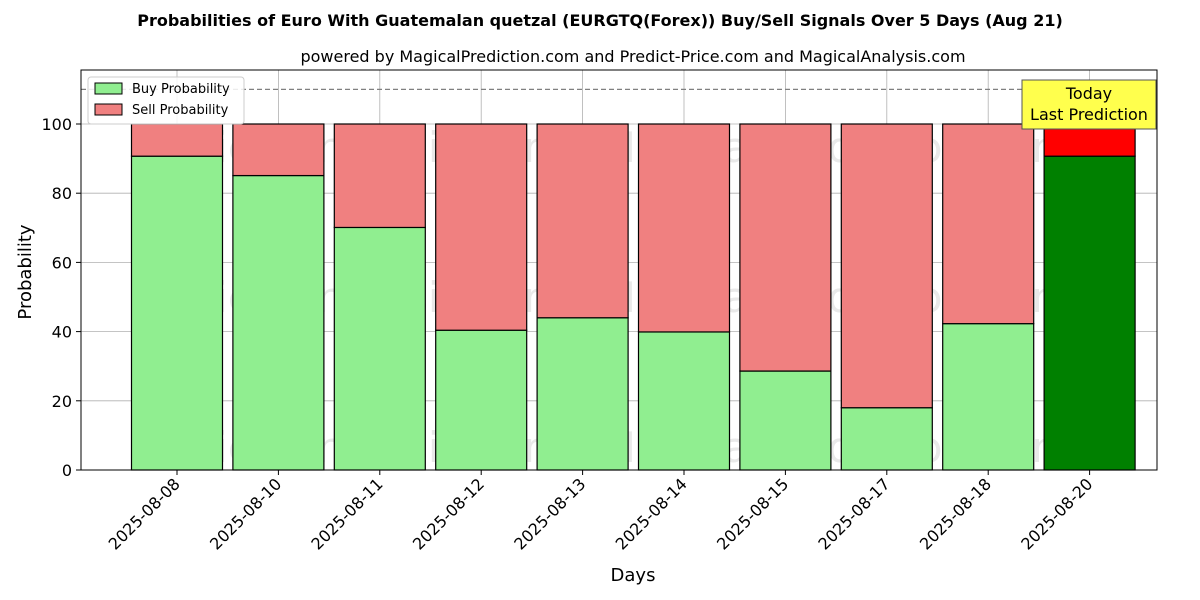 This screenshot has width=1200, height=600. What do you see at coordinates (1088, 93) in the screenshot?
I see `annotation-line1: Today` at bounding box center [1088, 93].